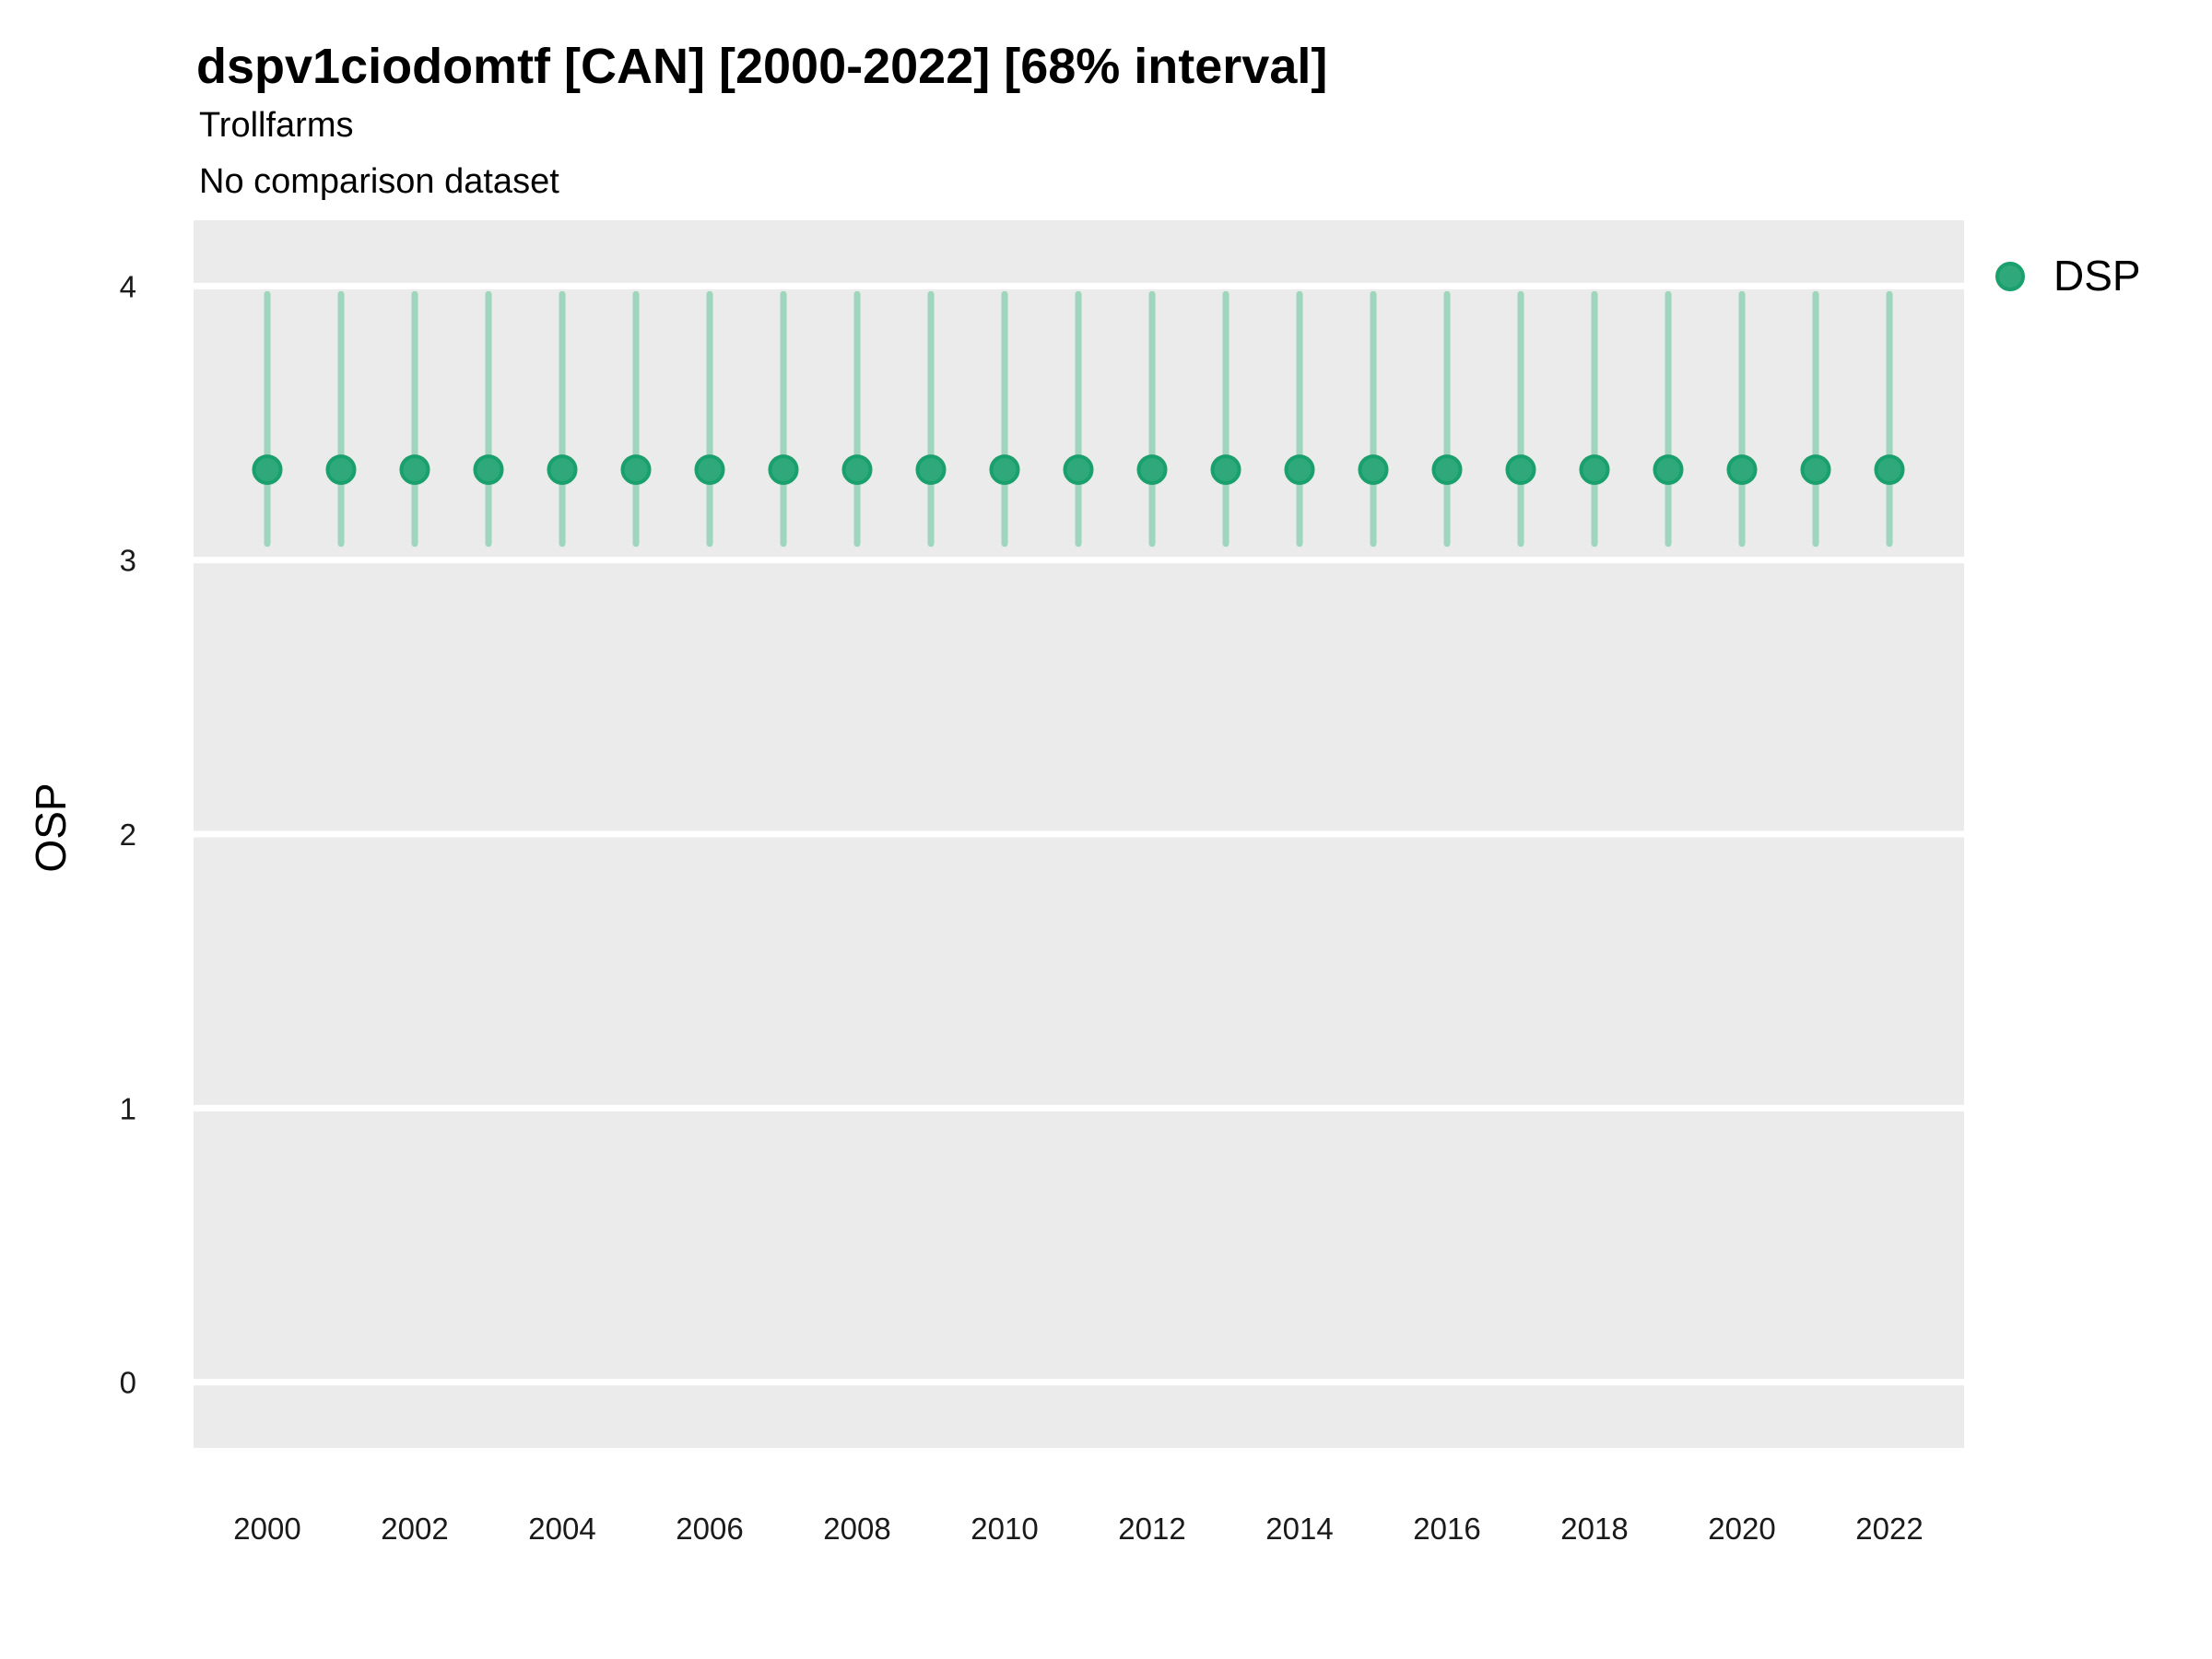 The image size is (2212, 1659). I want to click on x-tick-label-2008: 2008, so click(856, 1529).